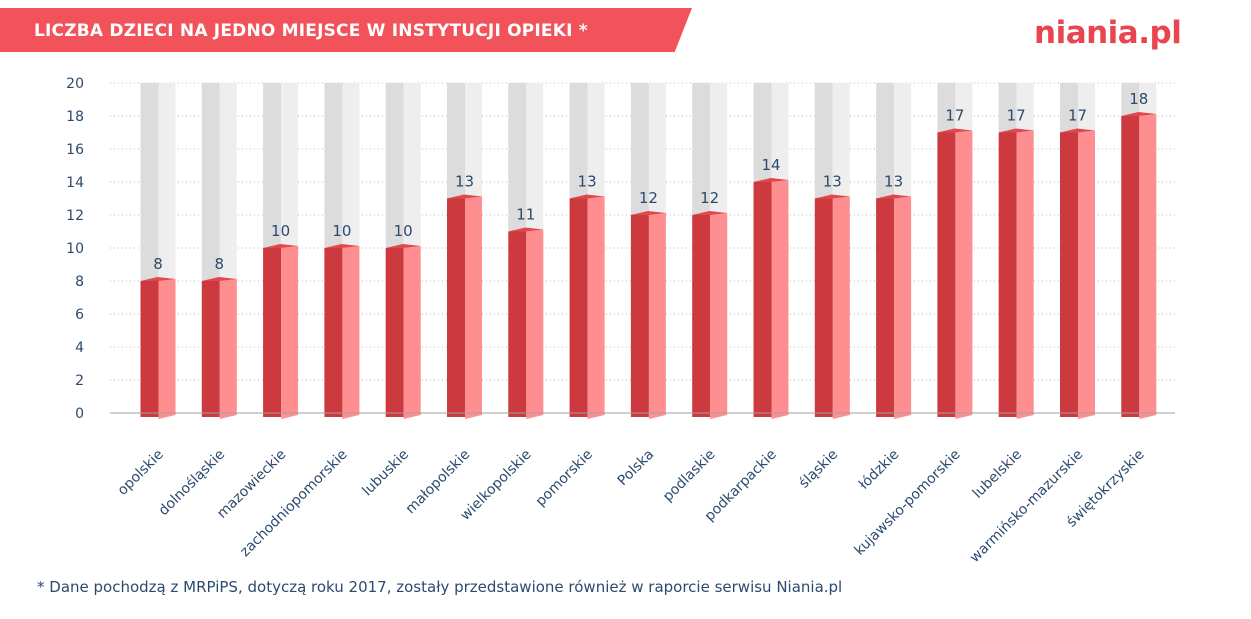  Describe the element at coordinates (75, 216) in the screenshot. I see `y-tick-label: 12` at that location.